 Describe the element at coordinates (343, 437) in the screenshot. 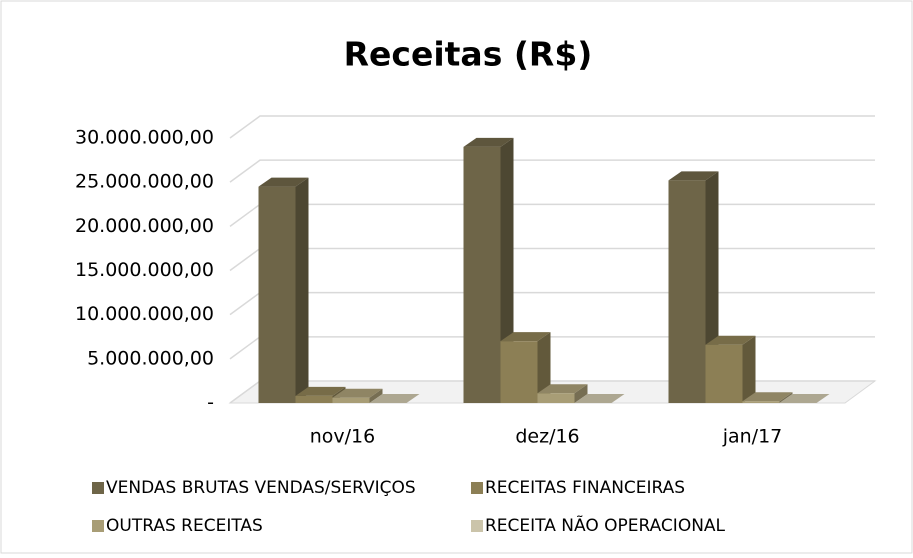

I see `x-tick-label: nov/16` at that location.